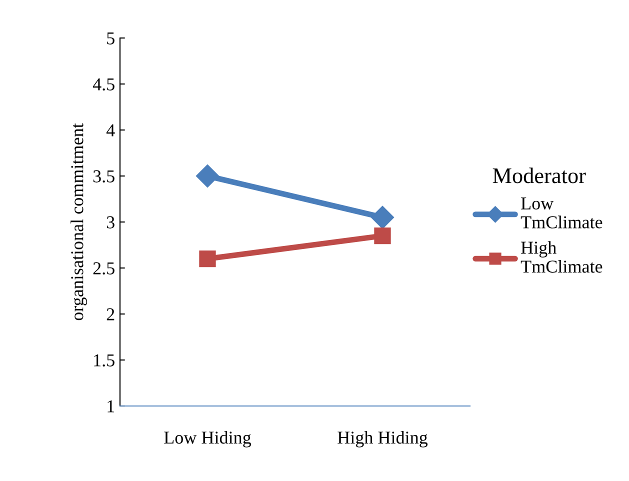 Image resolution: width=629 pixels, height=481 pixels. I want to click on y-tick-label: 1, so click(111, 406).